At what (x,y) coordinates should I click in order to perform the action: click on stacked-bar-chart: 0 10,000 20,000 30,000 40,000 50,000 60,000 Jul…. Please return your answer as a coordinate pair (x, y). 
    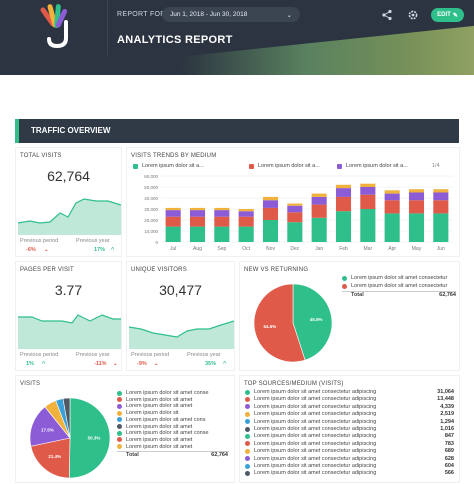
    Looking at the image, I should click on (298, 213).